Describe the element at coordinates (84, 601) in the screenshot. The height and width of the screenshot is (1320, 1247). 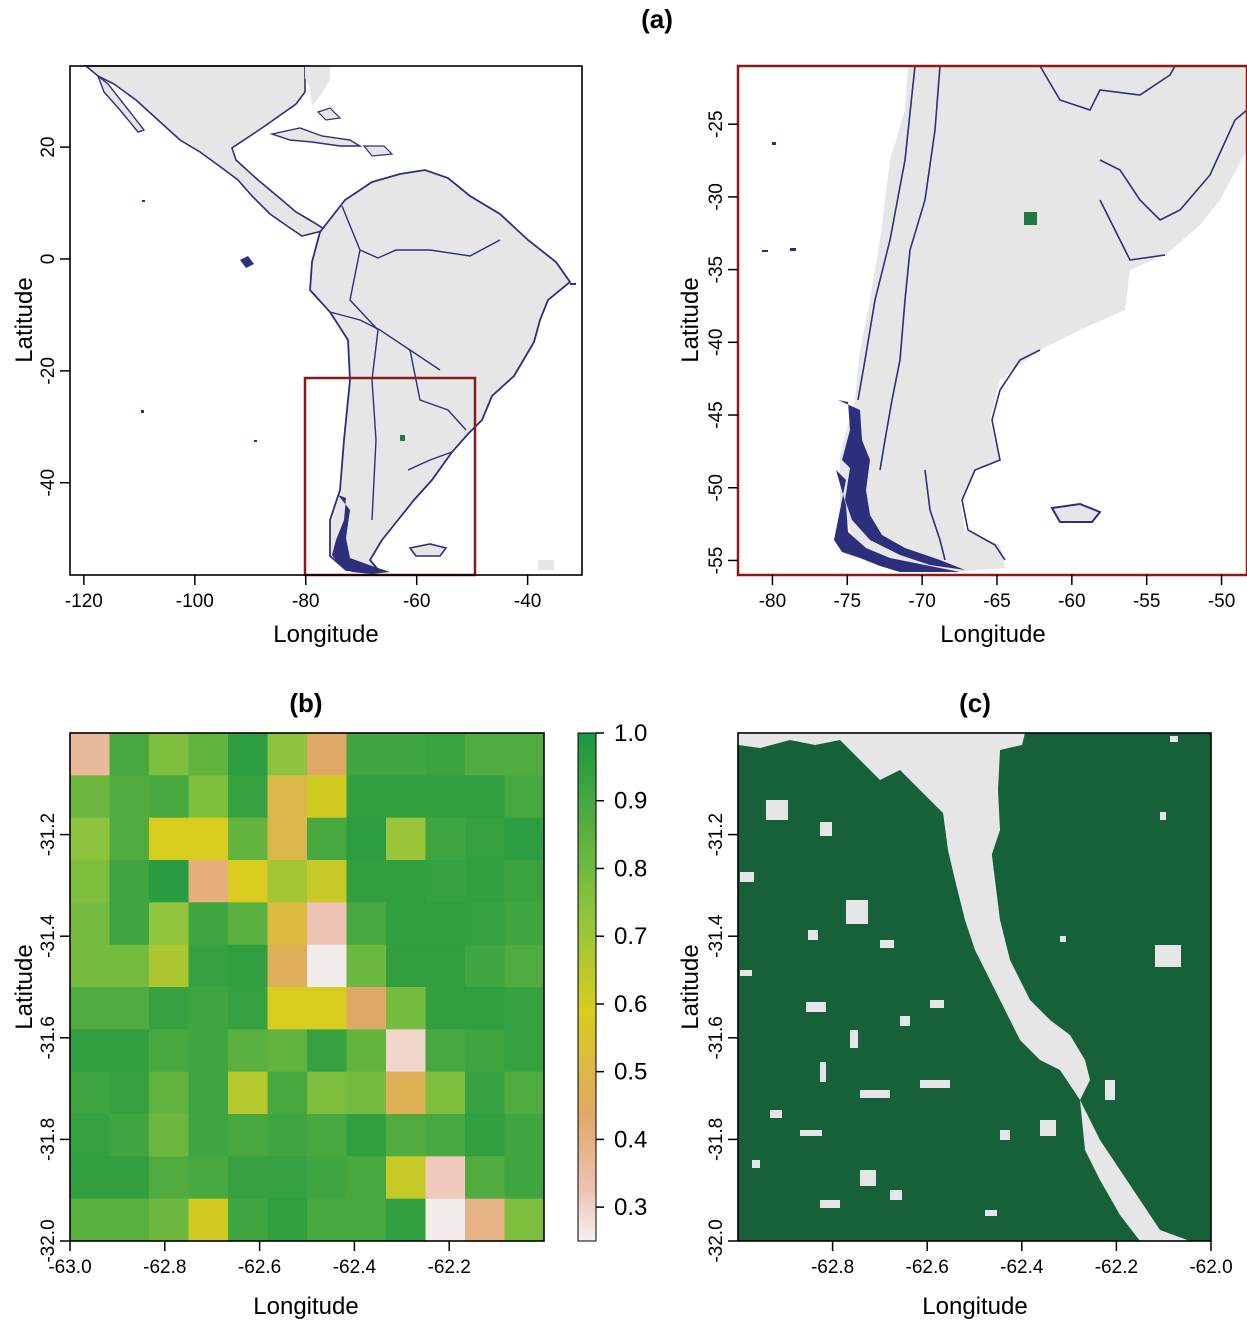
I see `a-left-xtick-label: -120` at that location.